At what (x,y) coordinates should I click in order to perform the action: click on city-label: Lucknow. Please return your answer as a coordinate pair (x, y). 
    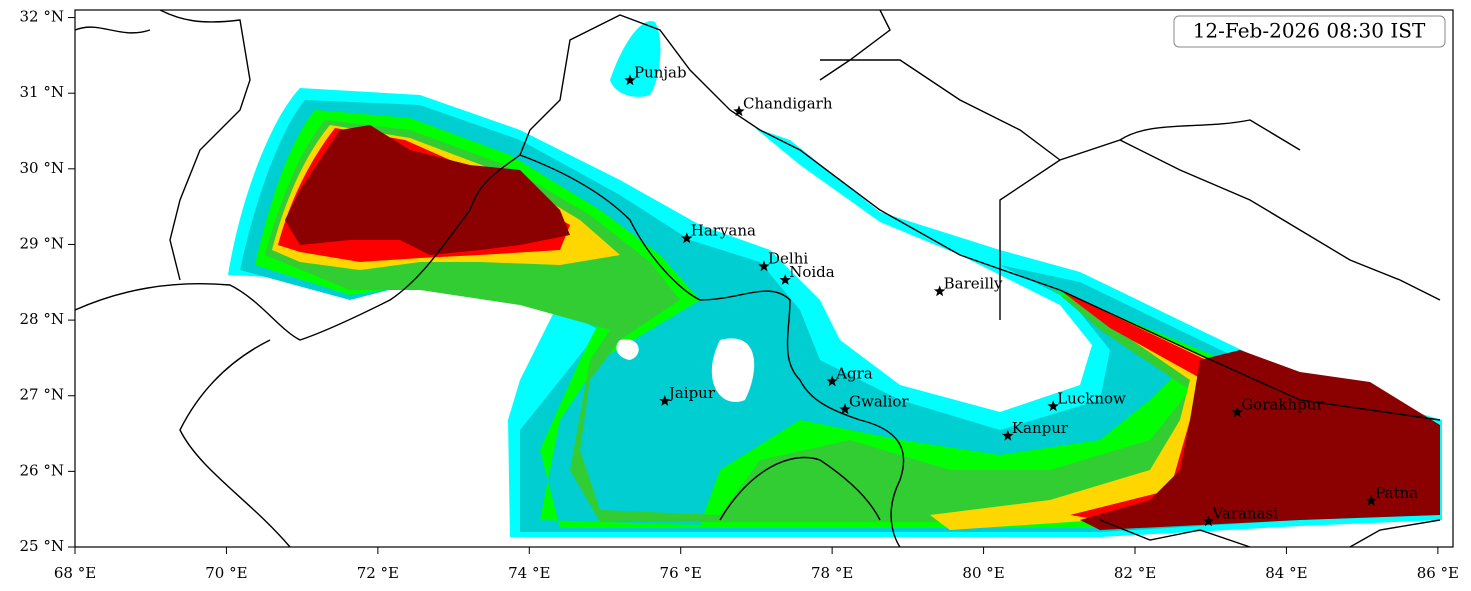
    Looking at the image, I should click on (1091, 398).